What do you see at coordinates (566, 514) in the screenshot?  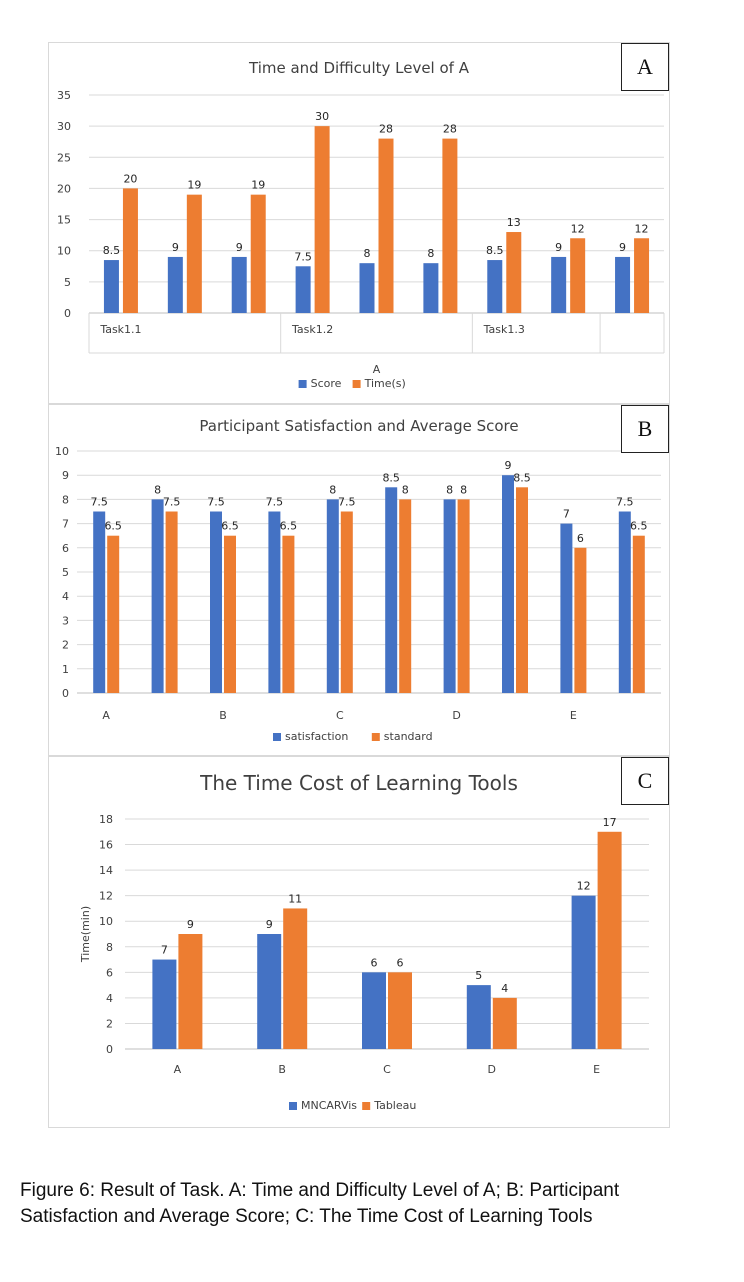 I see `data-label: 7` at bounding box center [566, 514].